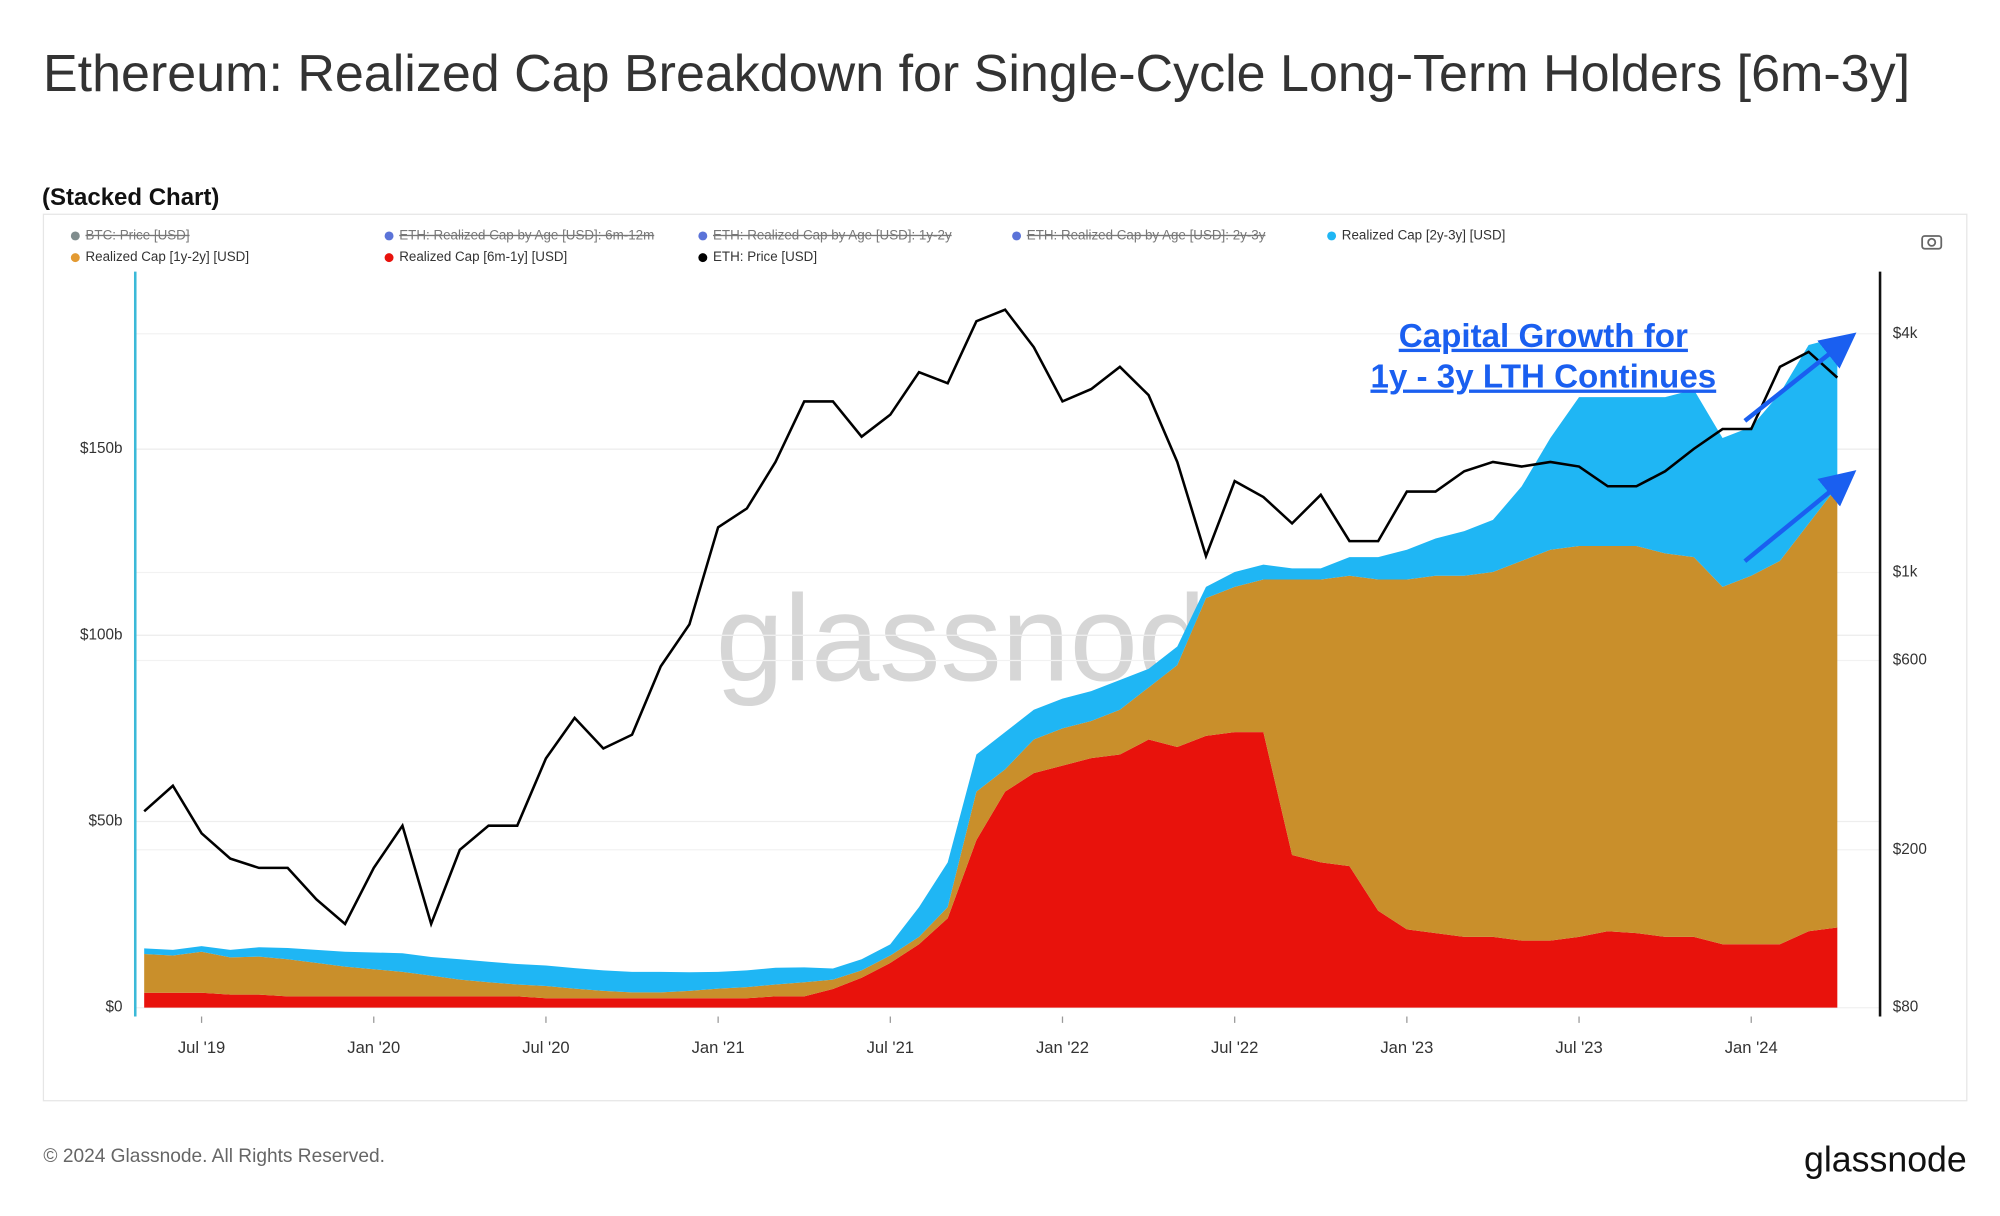  Describe the element at coordinates (1062, 1047) in the screenshot. I see `x-tick-label: Jan '22` at that location.